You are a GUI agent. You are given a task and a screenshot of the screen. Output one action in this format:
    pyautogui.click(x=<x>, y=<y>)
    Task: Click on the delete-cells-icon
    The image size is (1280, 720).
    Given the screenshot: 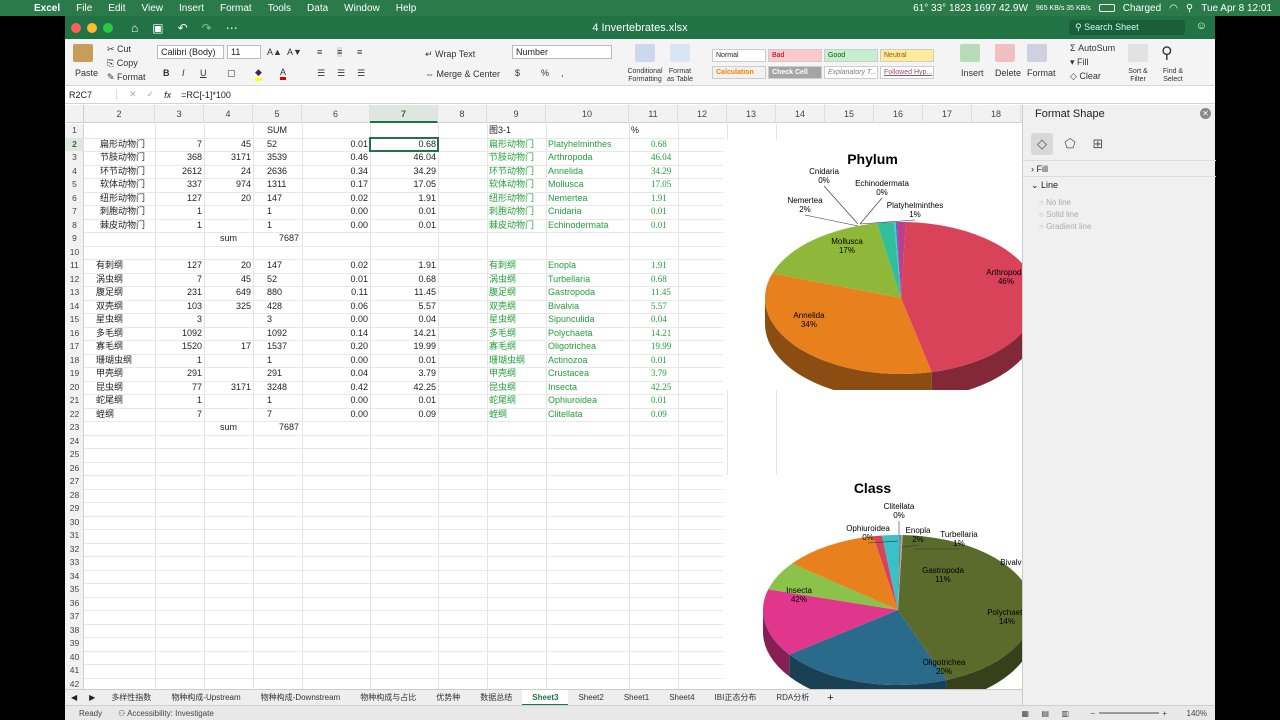 What is the action you would take?
    pyautogui.click(x=1005, y=53)
    